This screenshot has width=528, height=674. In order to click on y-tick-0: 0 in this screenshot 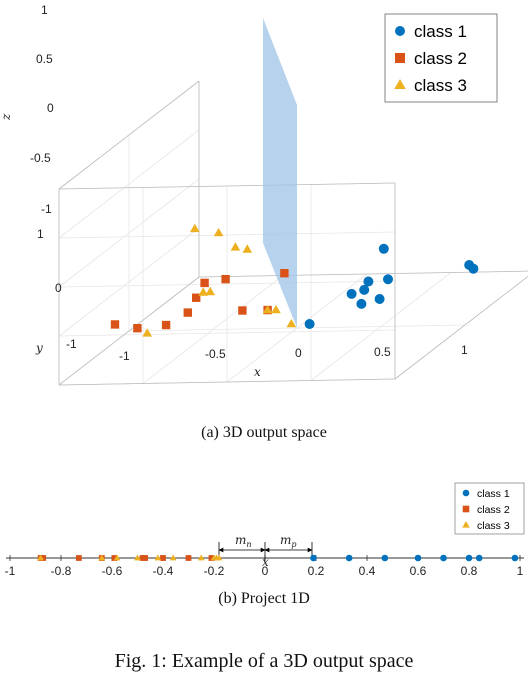, I will do `click(58, 288)`.